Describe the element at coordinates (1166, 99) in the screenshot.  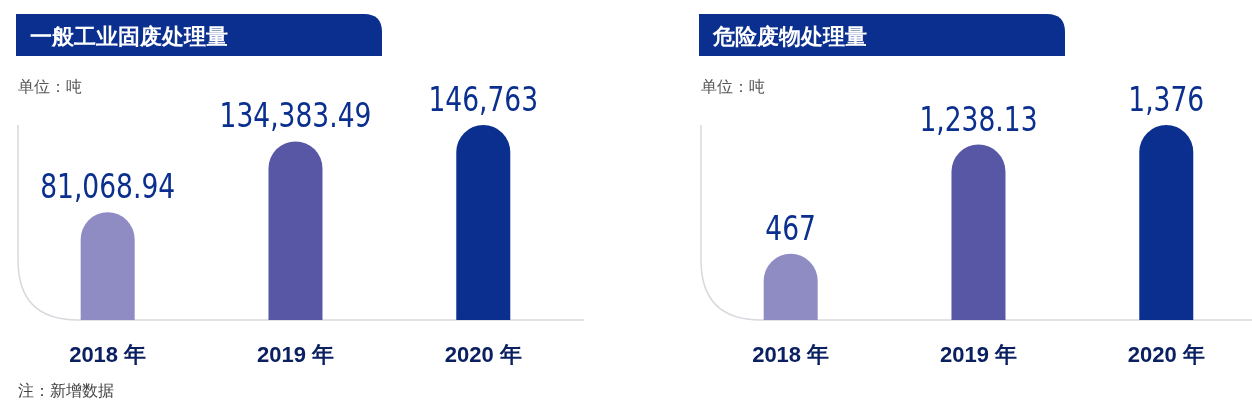
I see `data-label: 1,376` at that location.